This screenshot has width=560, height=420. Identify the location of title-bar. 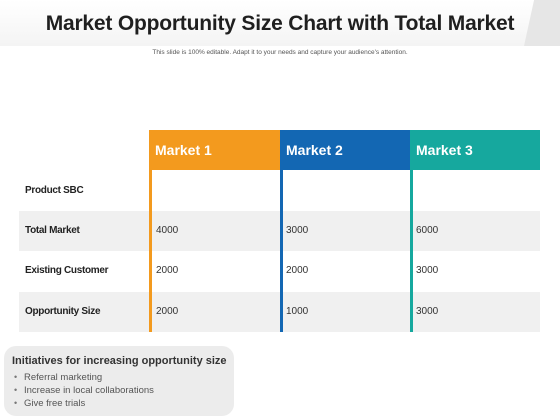
(280, 23).